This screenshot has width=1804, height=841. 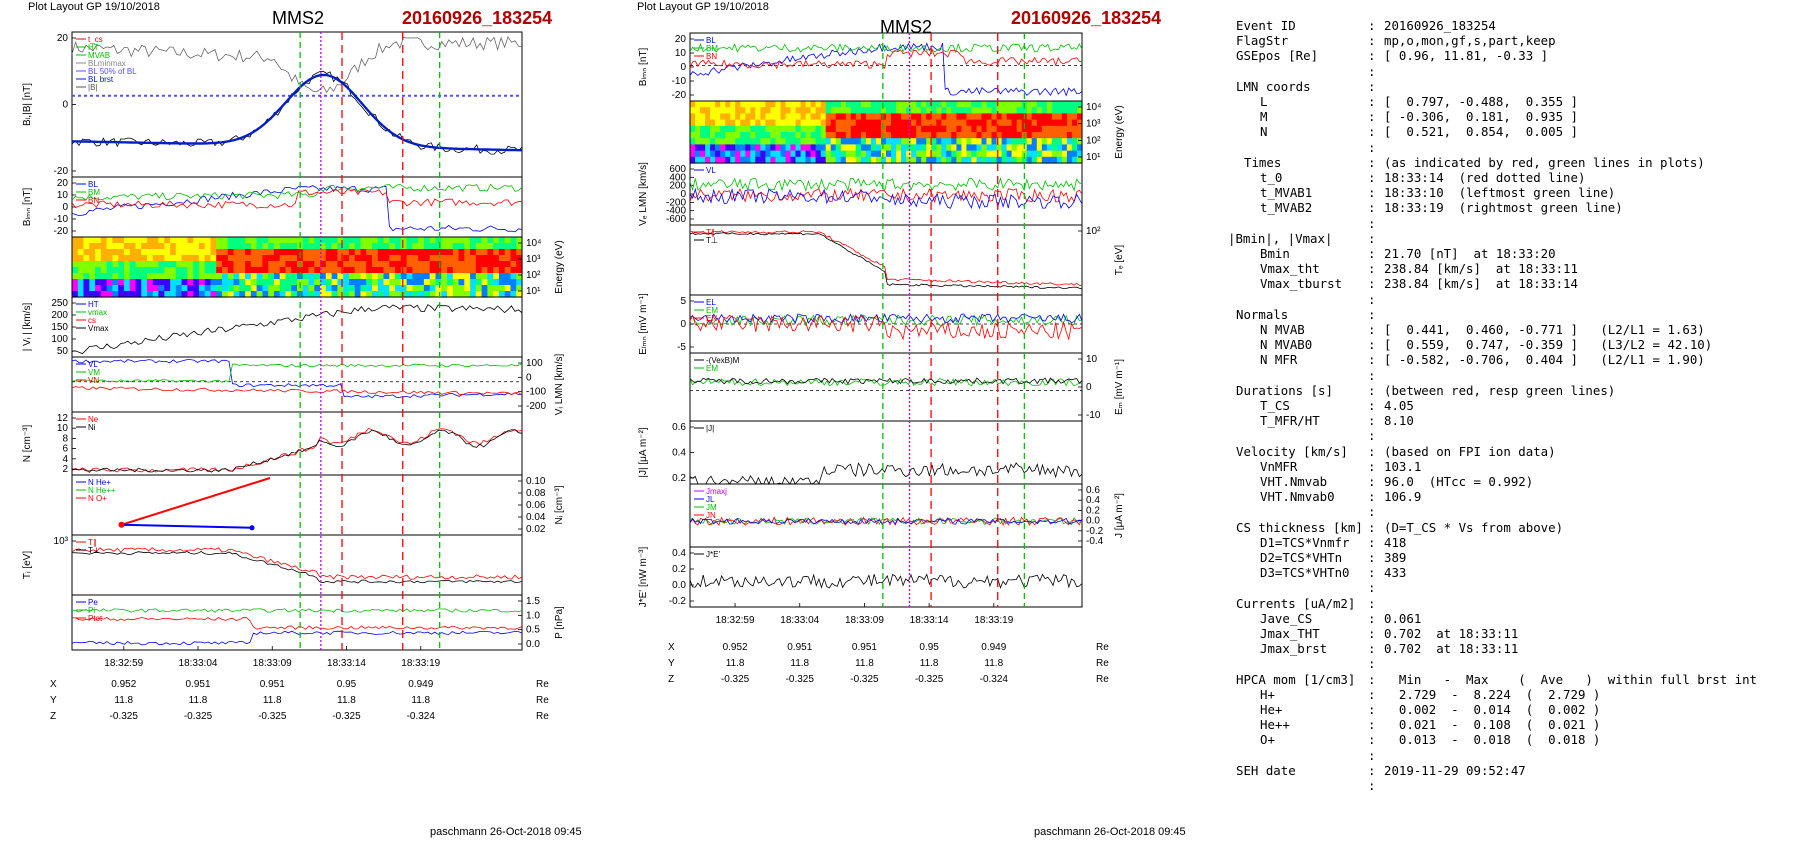 What do you see at coordinates (297, 327) in the screenshot?
I see `left-panel-vi-frame` at bounding box center [297, 327].